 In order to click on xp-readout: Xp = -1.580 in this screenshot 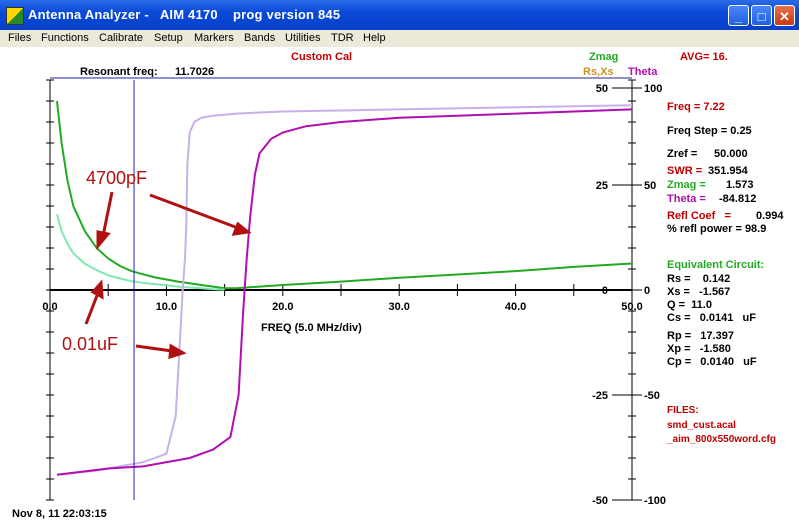, I will do `click(699, 349)`.